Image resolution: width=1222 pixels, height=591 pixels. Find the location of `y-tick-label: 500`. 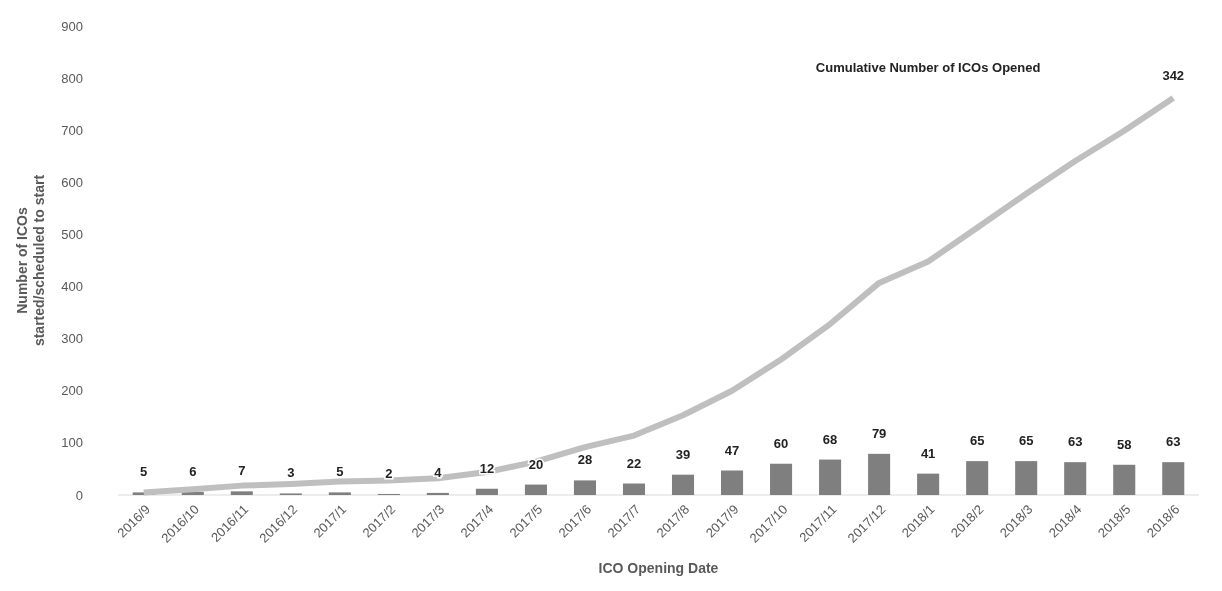

y-tick-label: 500 is located at coordinates (72, 234).